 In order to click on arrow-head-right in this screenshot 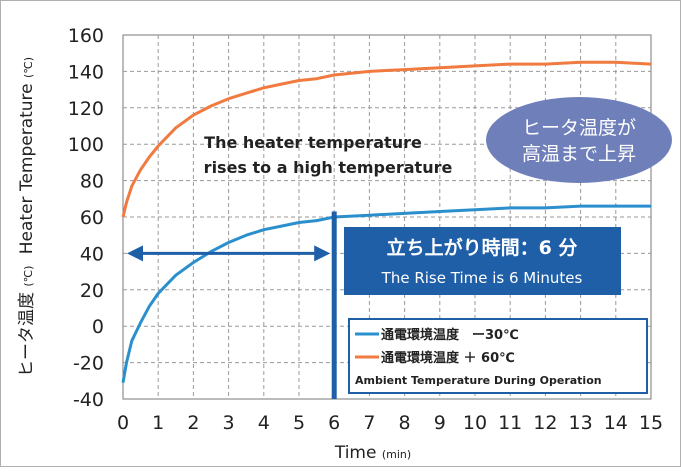, I will do `click(322, 253)`.